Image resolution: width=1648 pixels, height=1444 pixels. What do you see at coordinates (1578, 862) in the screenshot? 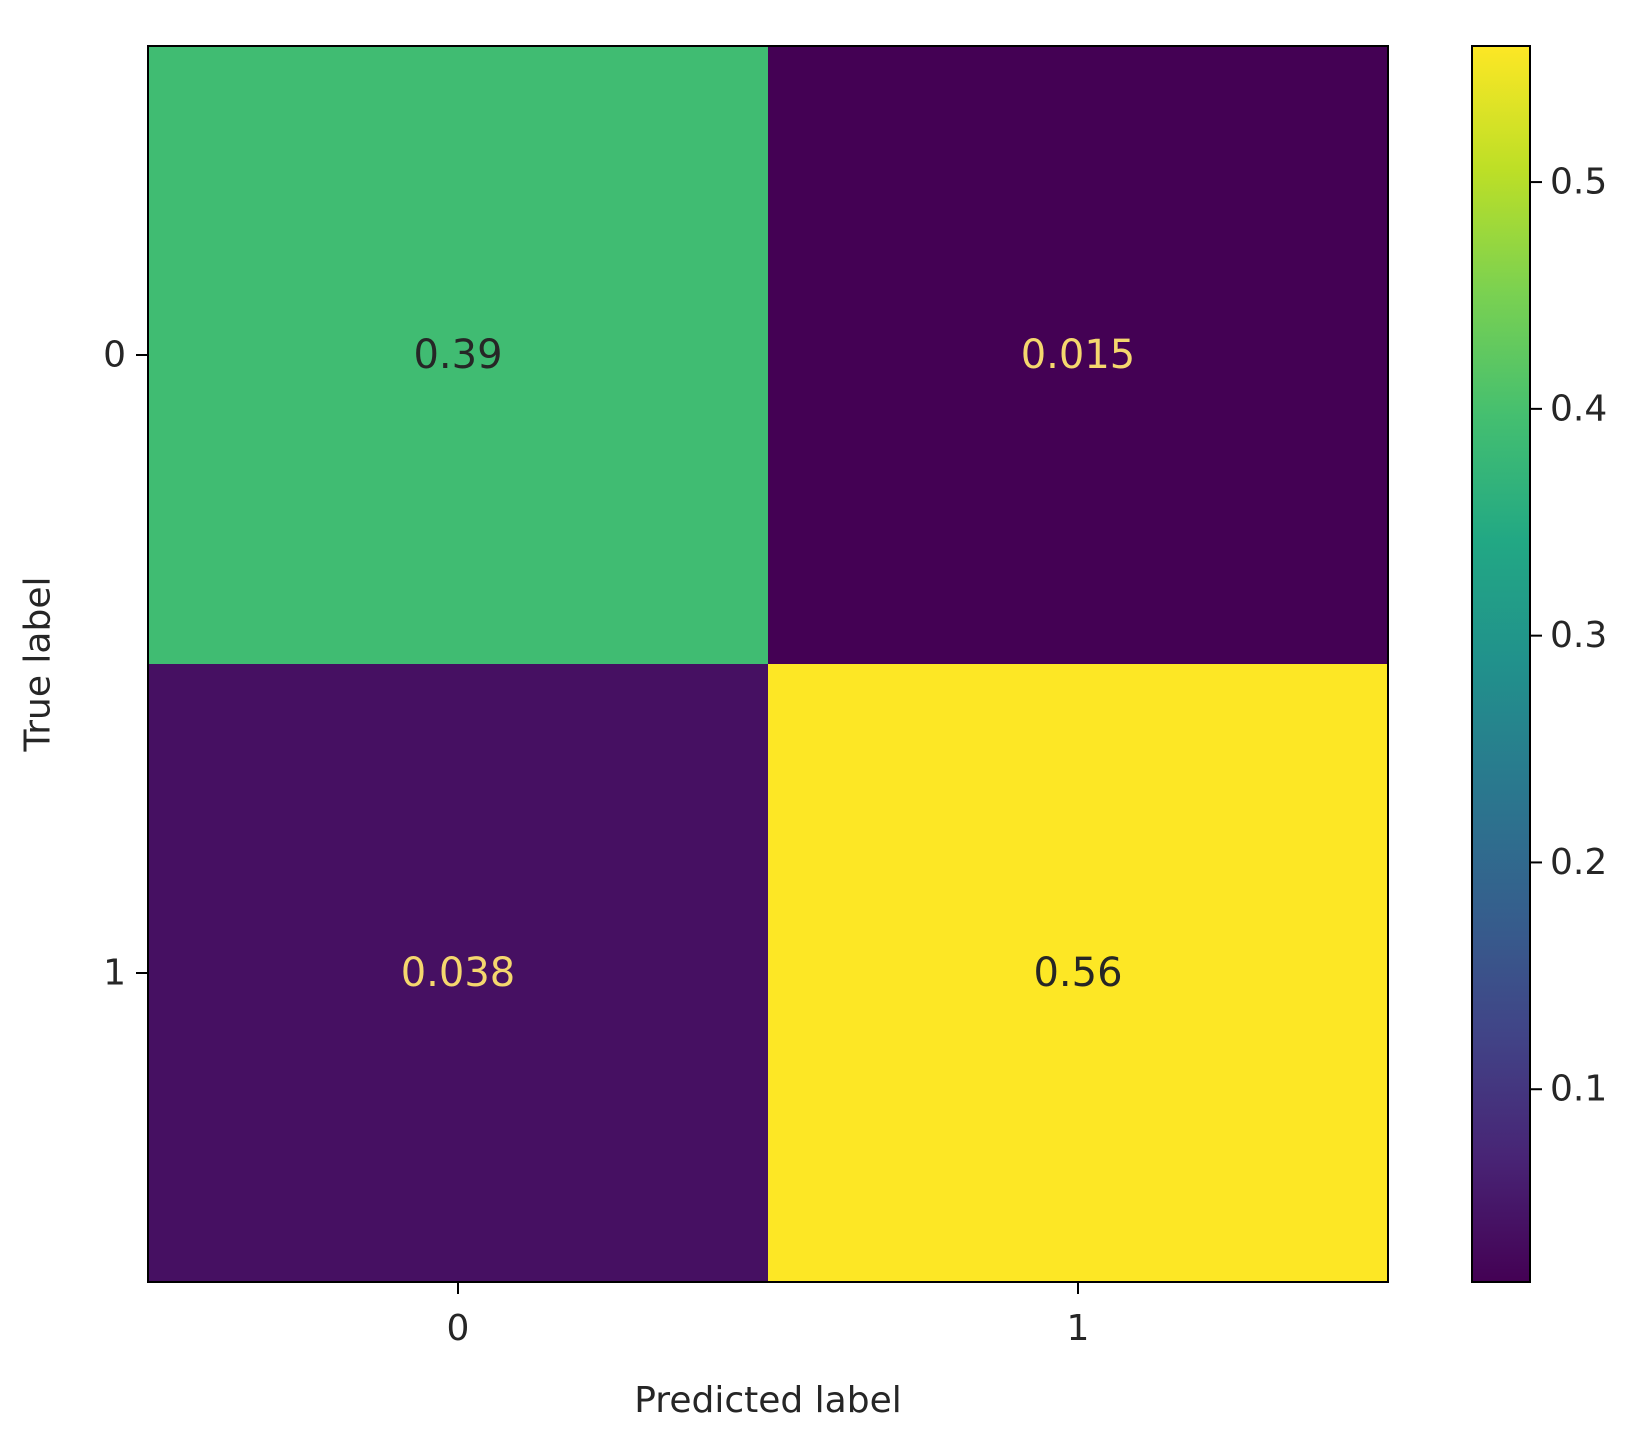
I see `colorbar-tick-label-1: 0.2` at bounding box center [1578, 862].